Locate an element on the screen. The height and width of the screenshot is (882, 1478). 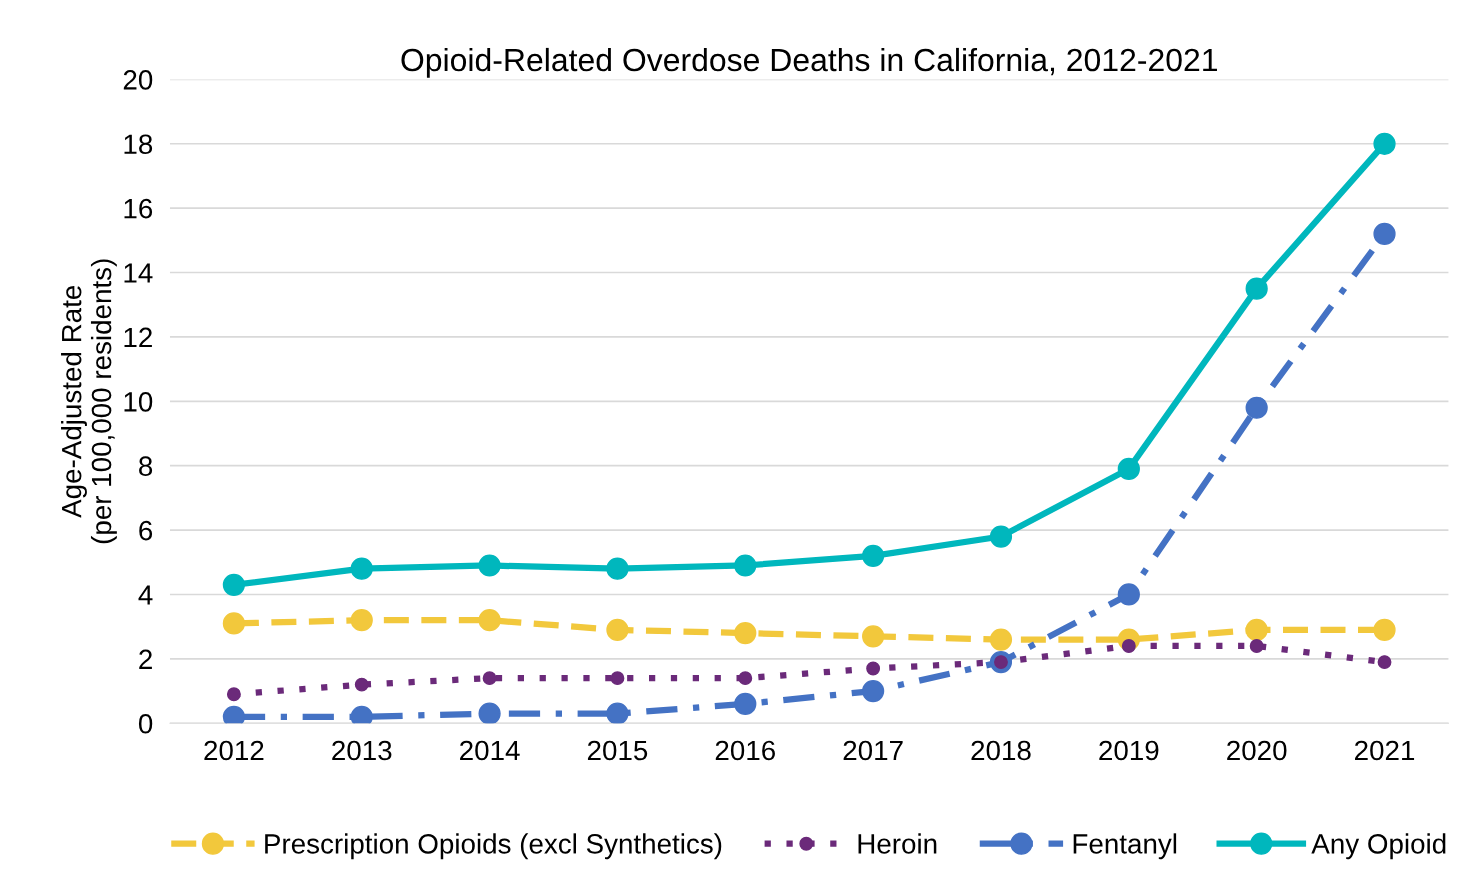
y-tick-label: 4 is located at coordinates (145, 595).